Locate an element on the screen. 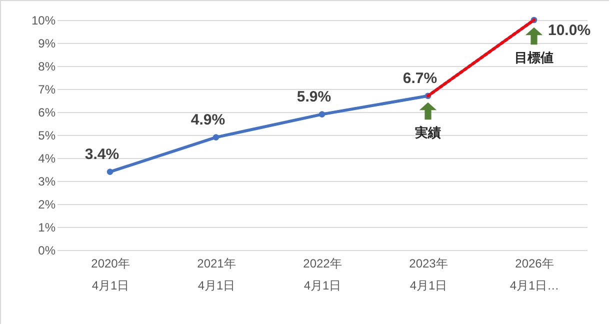 The image size is (611, 326). y-tick-label: 10% is located at coordinates (43, 21).